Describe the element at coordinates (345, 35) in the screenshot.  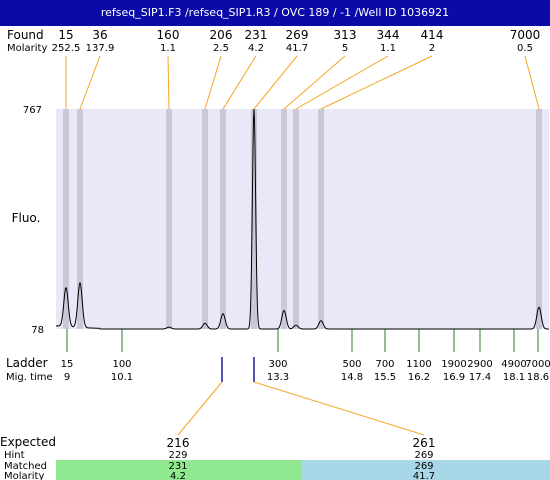
I see `found-size: 313` at that location.